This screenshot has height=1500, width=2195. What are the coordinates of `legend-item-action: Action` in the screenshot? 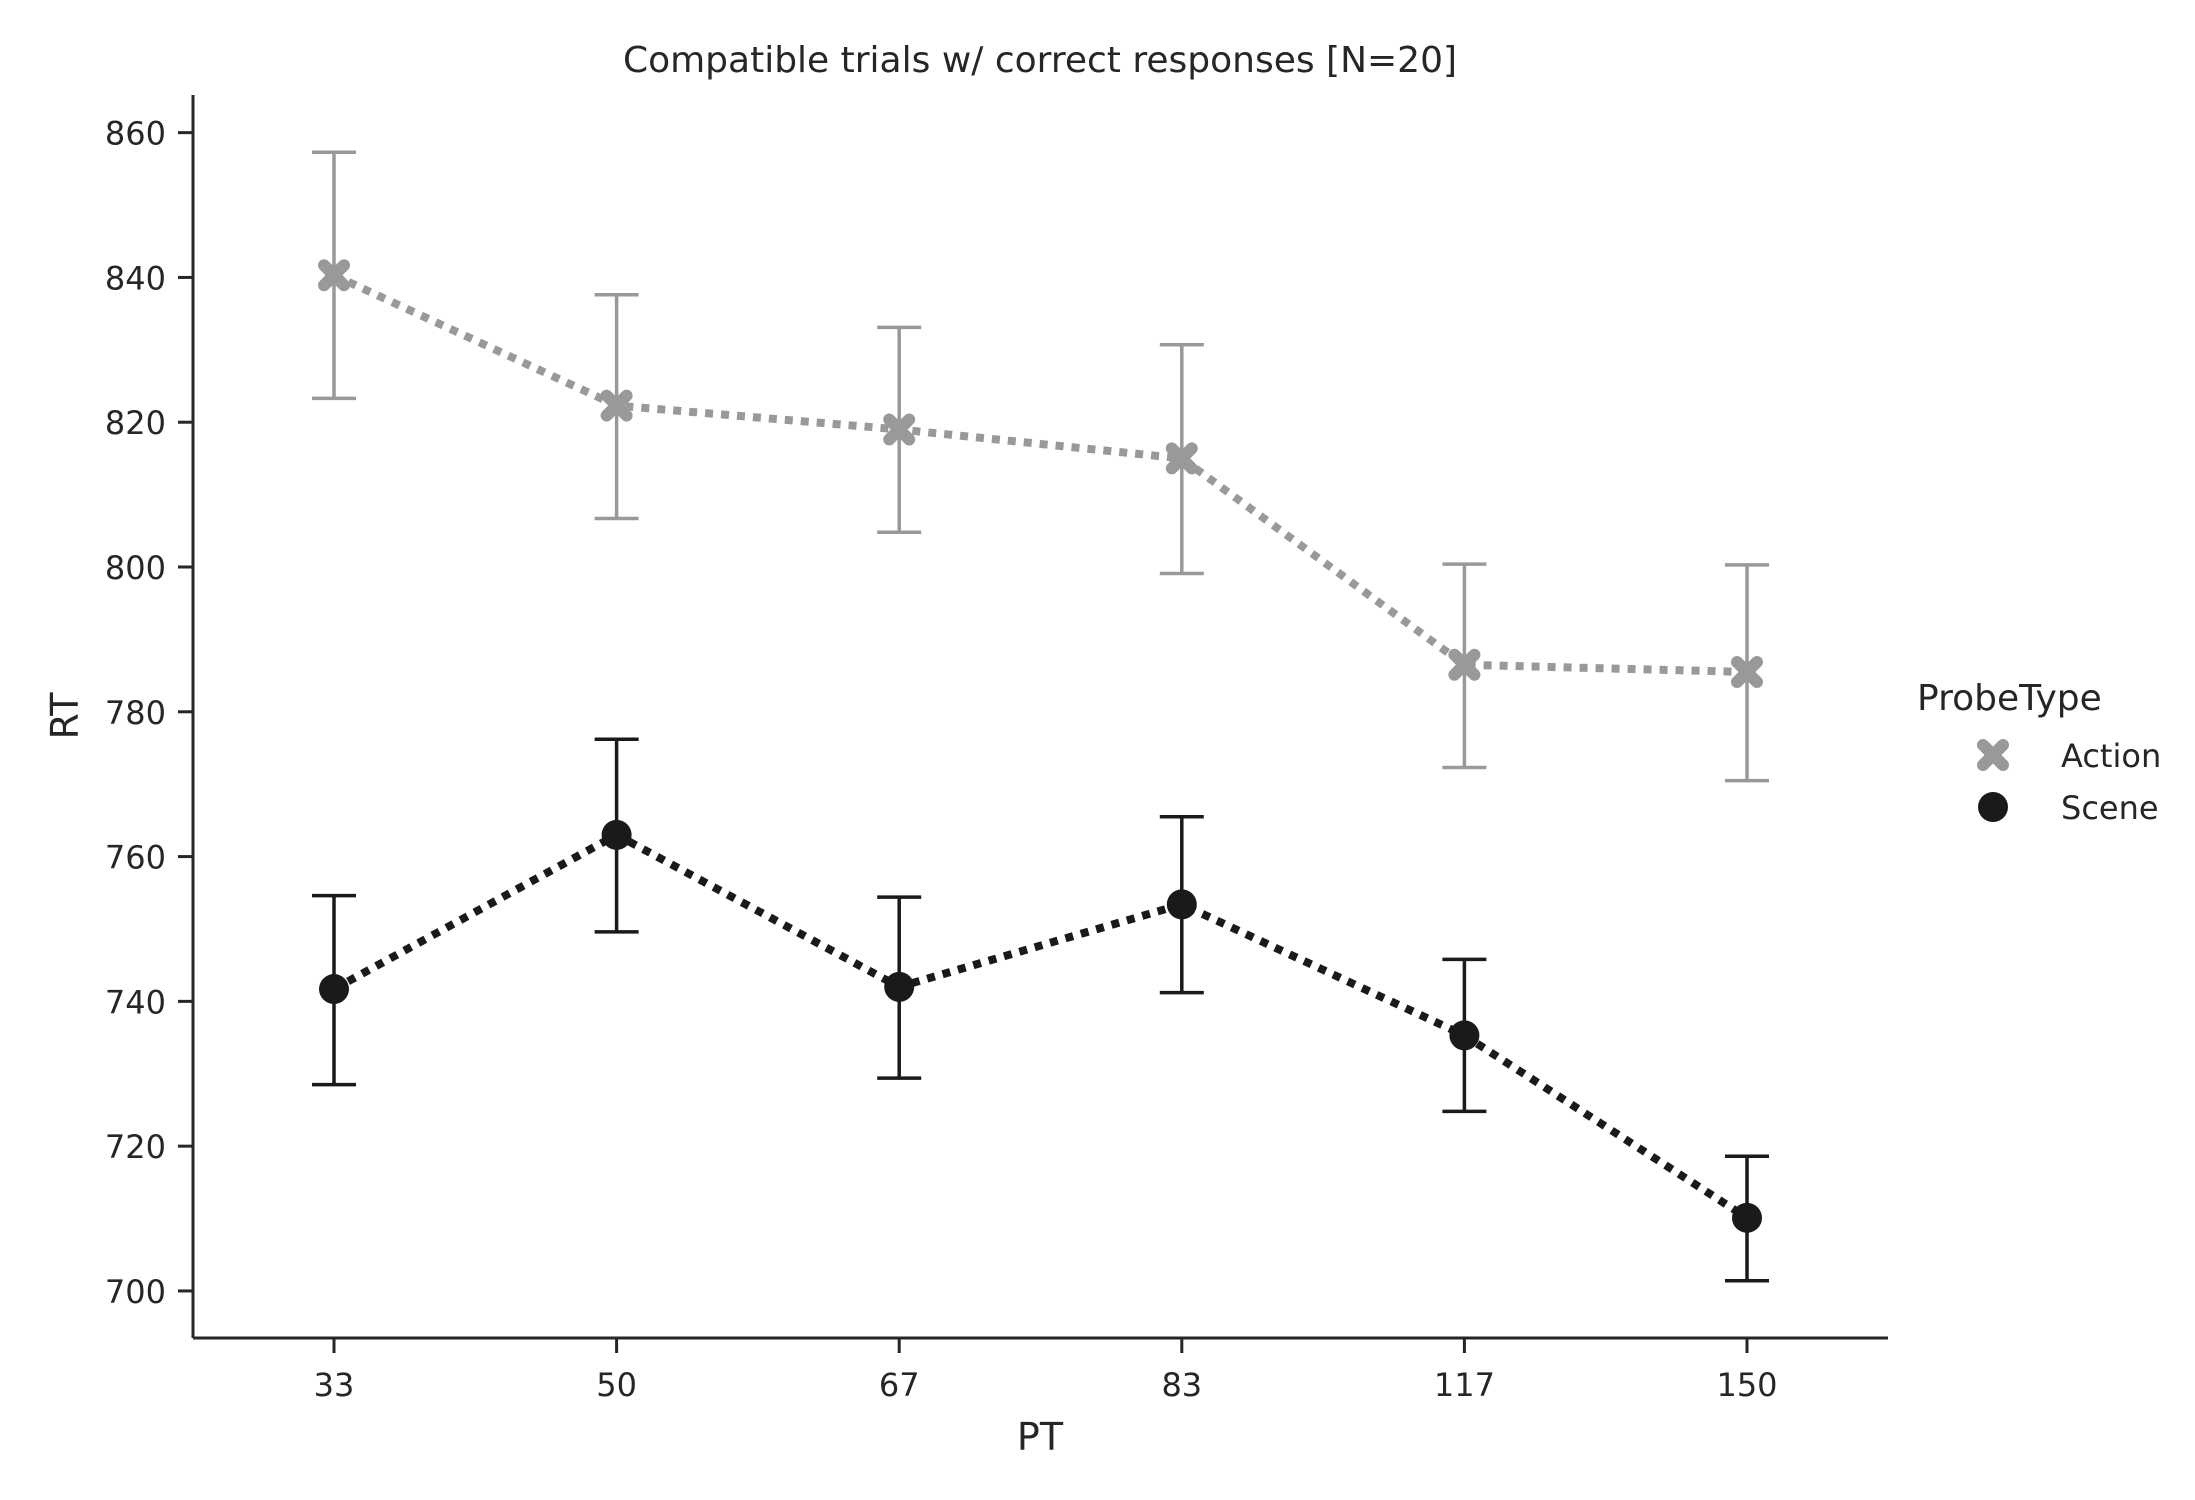 It's located at (2069, 756).